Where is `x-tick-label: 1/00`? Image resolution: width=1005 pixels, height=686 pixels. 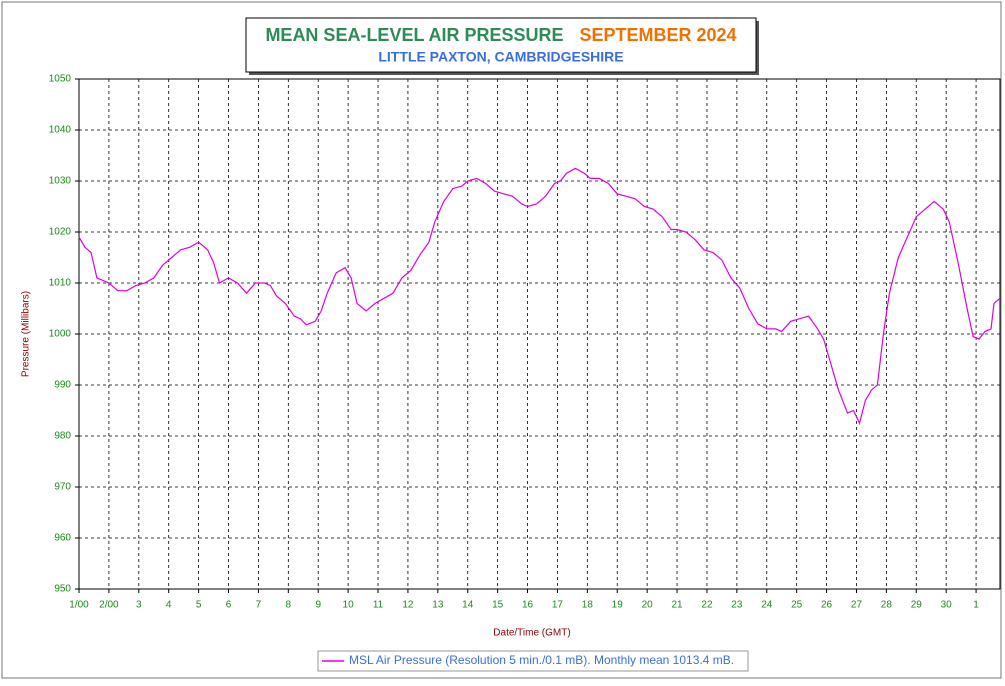
x-tick-label: 1/00 is located at coordinates (79, 605).